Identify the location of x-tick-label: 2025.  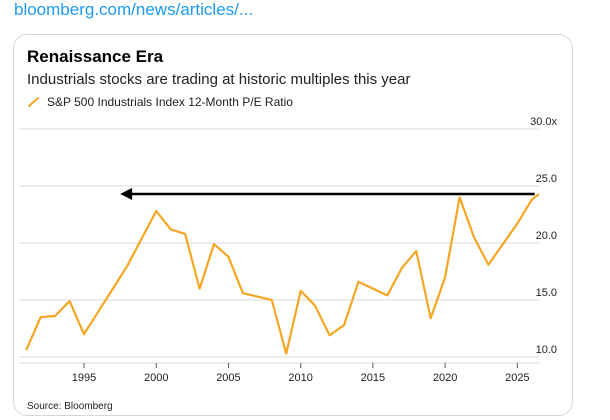
(517, 378).